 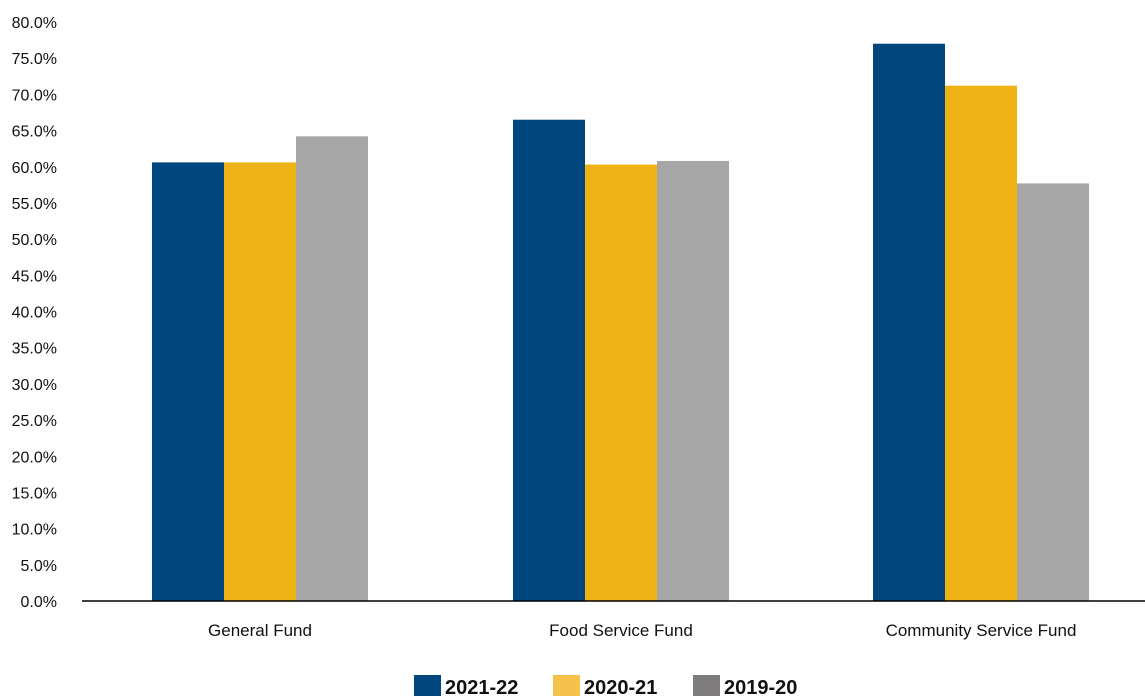 What do you see at coordinates (34, 204) in the screenshot?
I see `y-tick-label: 55.0%` at bounding box center [34, 204].